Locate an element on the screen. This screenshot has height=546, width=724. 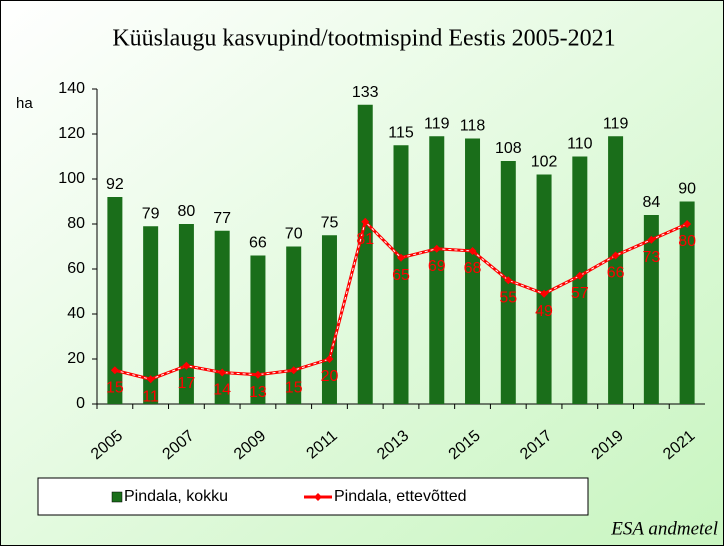
bar-label: 70 is located at coordinates (294, 234).